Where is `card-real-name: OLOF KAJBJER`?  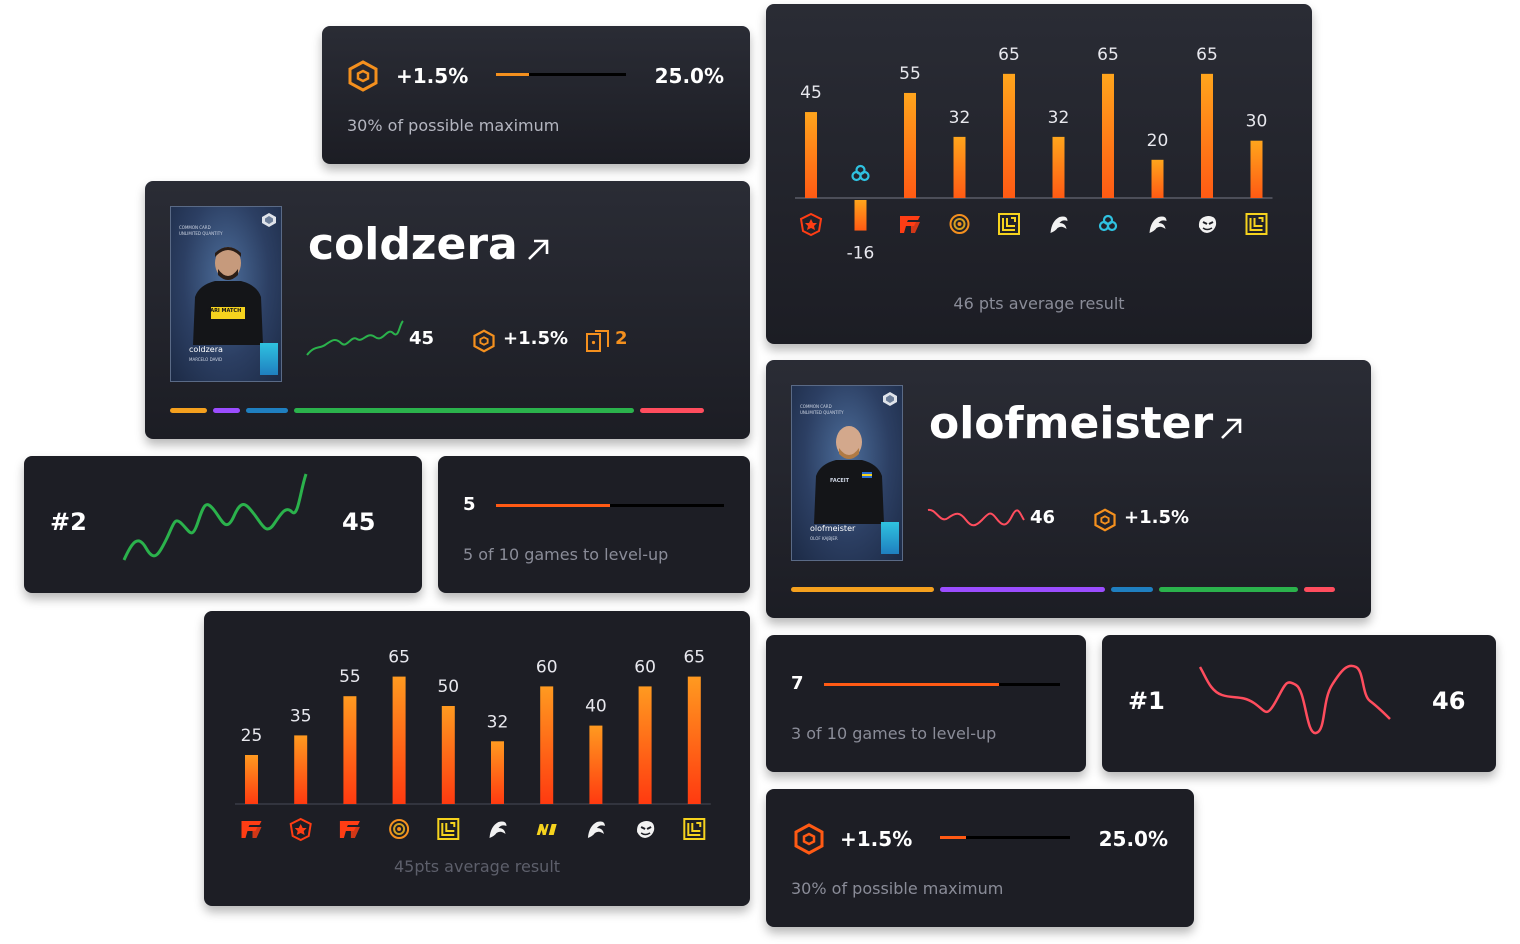
card-real-name: OLOF KAJBJER is located at coordinates (824, 538).